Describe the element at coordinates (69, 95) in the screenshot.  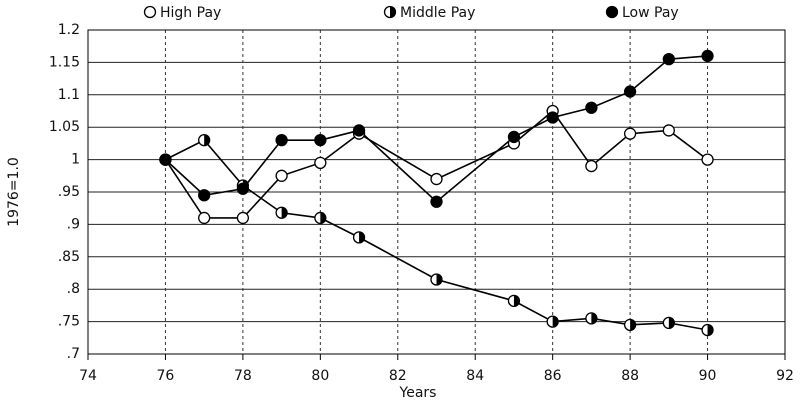
I see `y-tick-label: 1.1` at that location.